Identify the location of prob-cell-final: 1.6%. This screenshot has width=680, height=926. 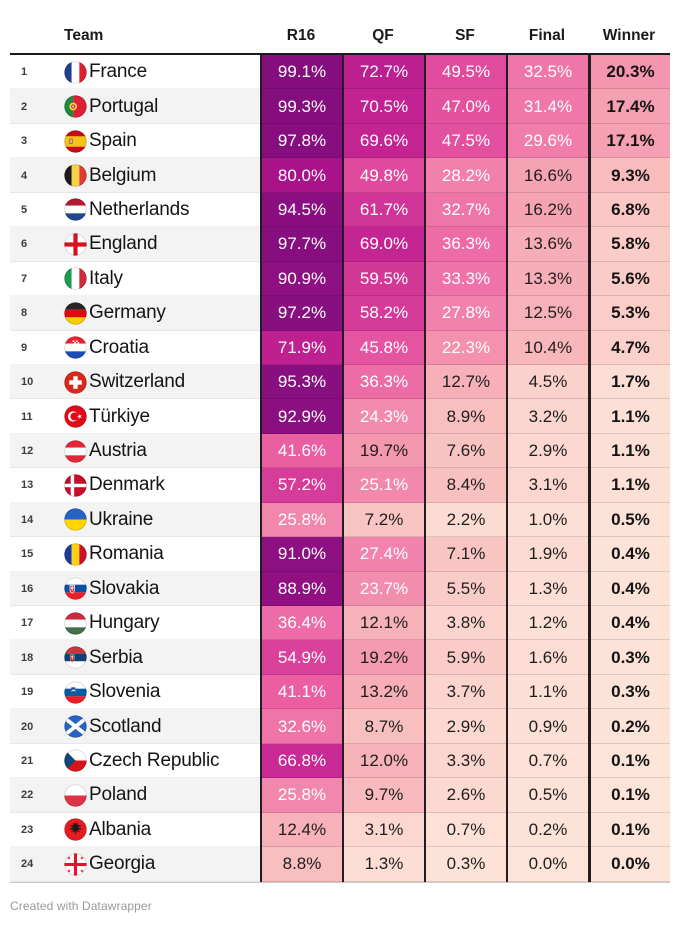
(547, 657).